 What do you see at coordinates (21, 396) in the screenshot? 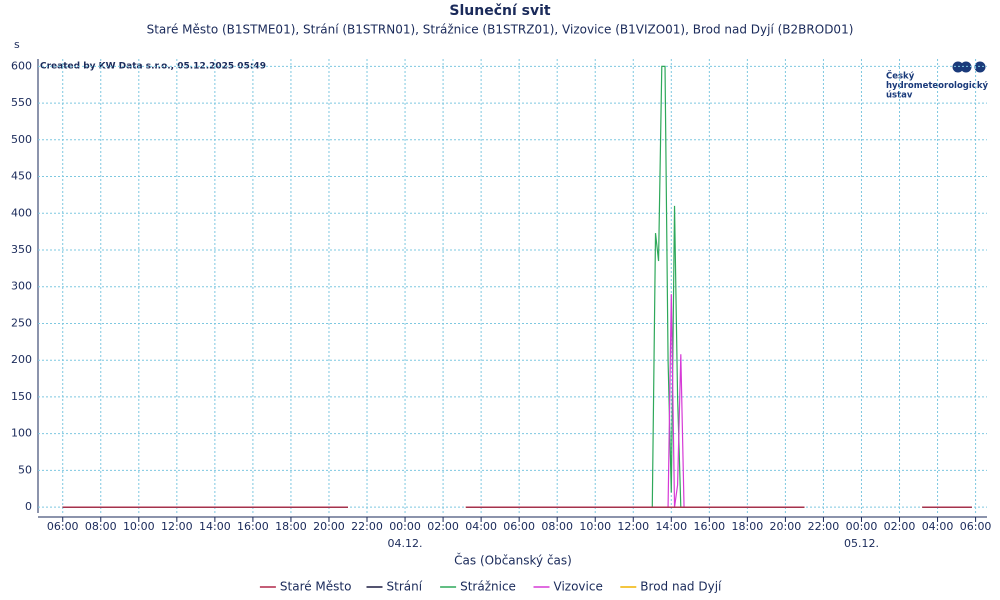
I see `y-tick-label: 150` at bounding box center [21, 396].